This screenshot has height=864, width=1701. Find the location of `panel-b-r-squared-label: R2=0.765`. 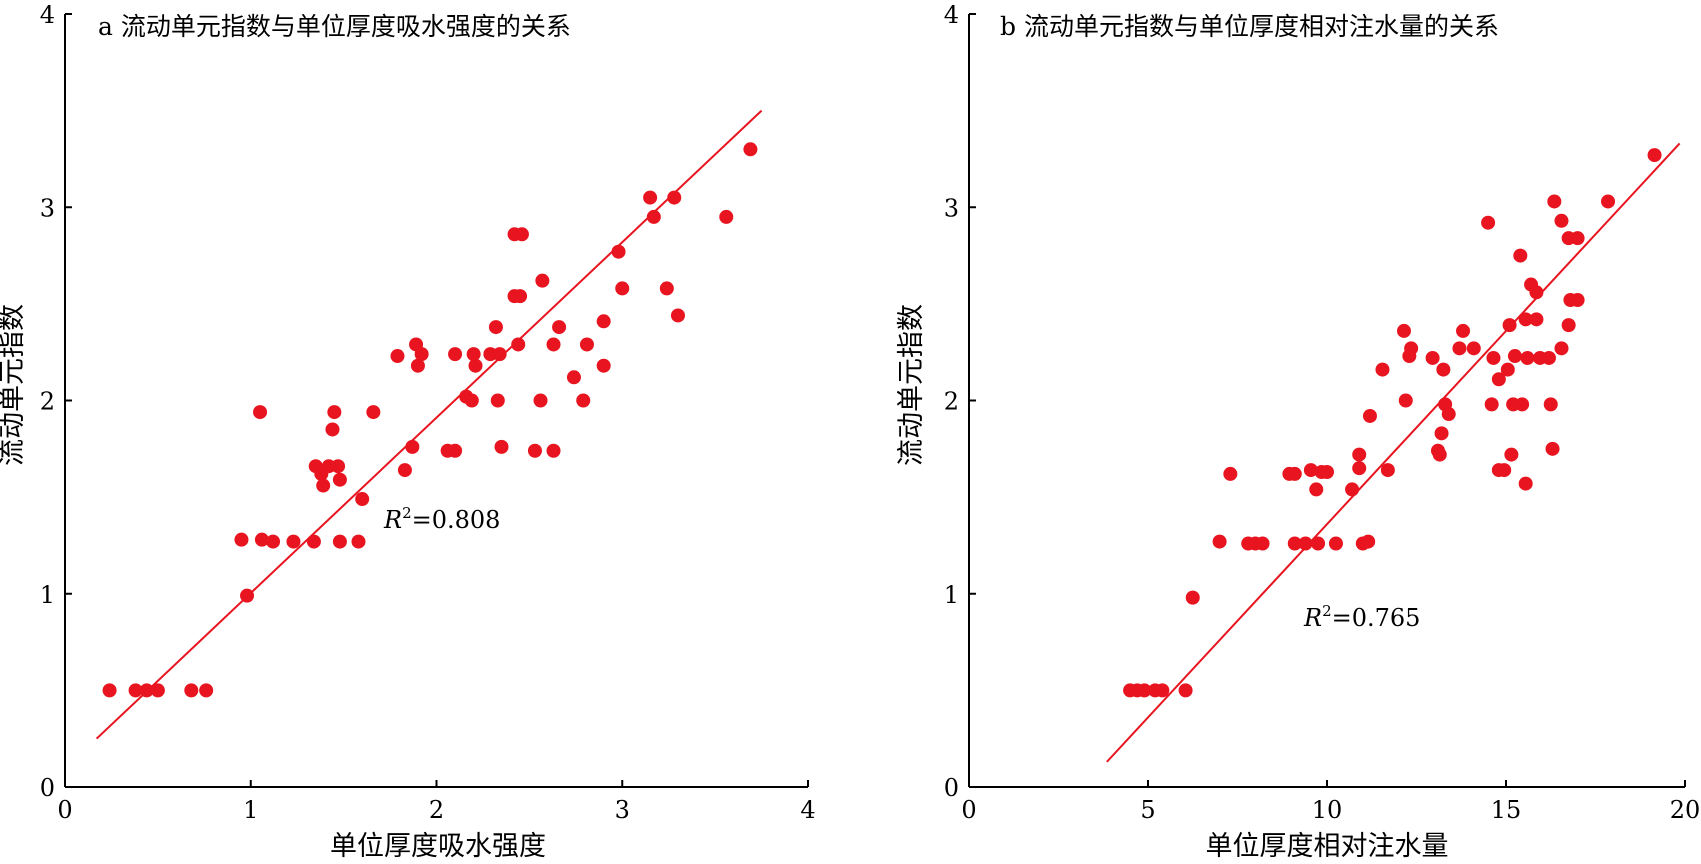

panel-b-r-squared-label: R2=0.765 is located at coordinates (1361, 617).